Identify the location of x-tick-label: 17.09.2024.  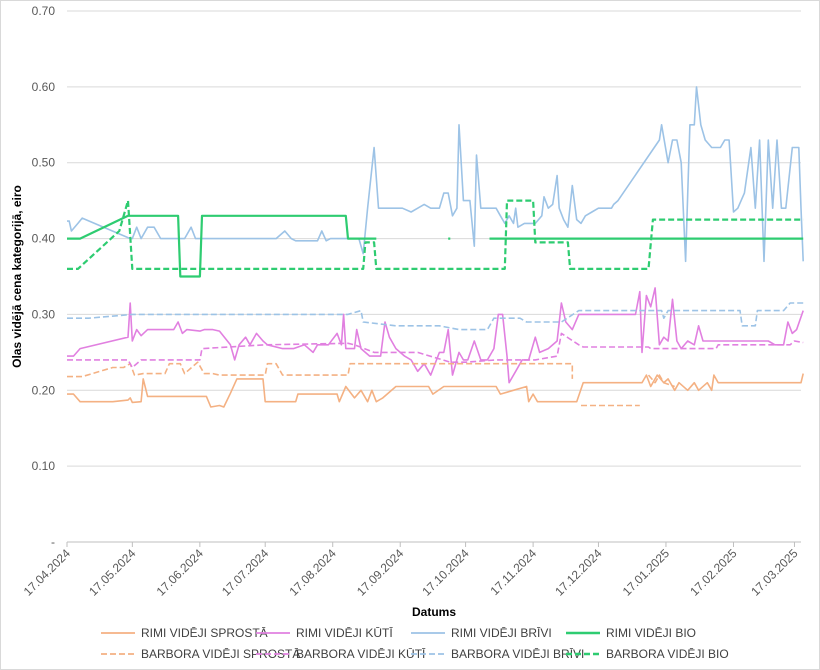
(380, 572).